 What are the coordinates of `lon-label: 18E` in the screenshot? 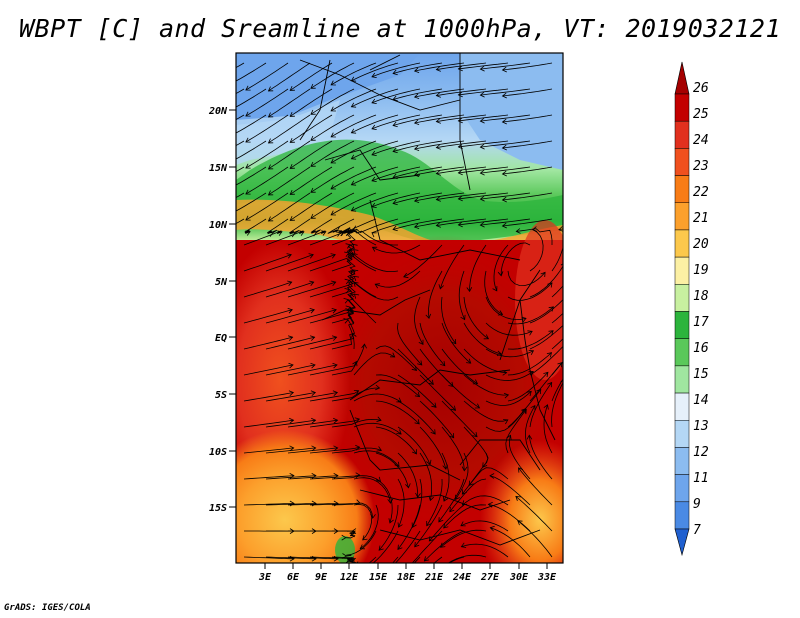 It's located at (406, 577).